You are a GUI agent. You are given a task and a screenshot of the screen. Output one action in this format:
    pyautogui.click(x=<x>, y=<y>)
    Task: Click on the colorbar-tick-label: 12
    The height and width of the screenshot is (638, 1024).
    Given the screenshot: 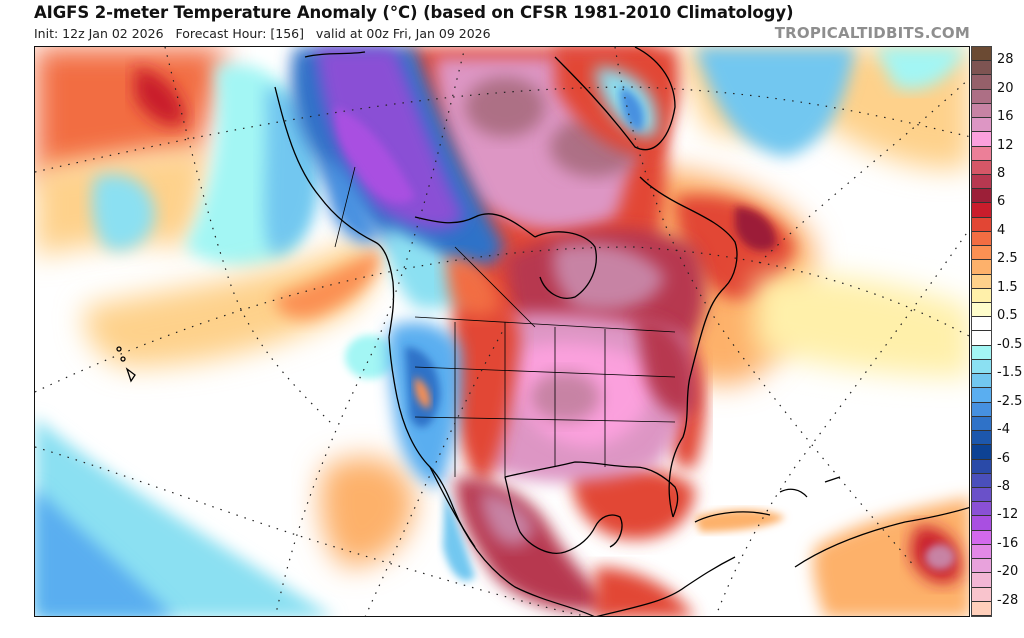 What is the action you would take?
    pyautogui.click(x=1005, y=145)
    